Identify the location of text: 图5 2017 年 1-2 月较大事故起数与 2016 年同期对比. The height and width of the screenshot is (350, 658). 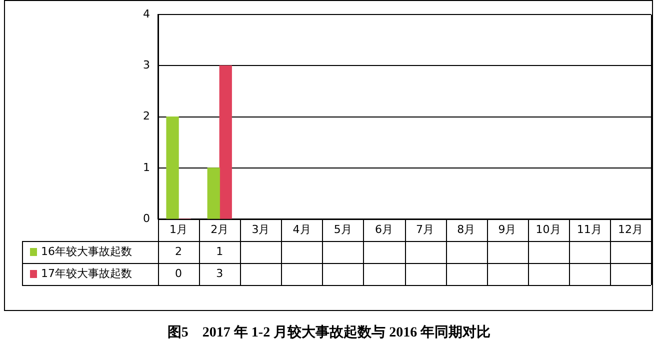
(329, 332).